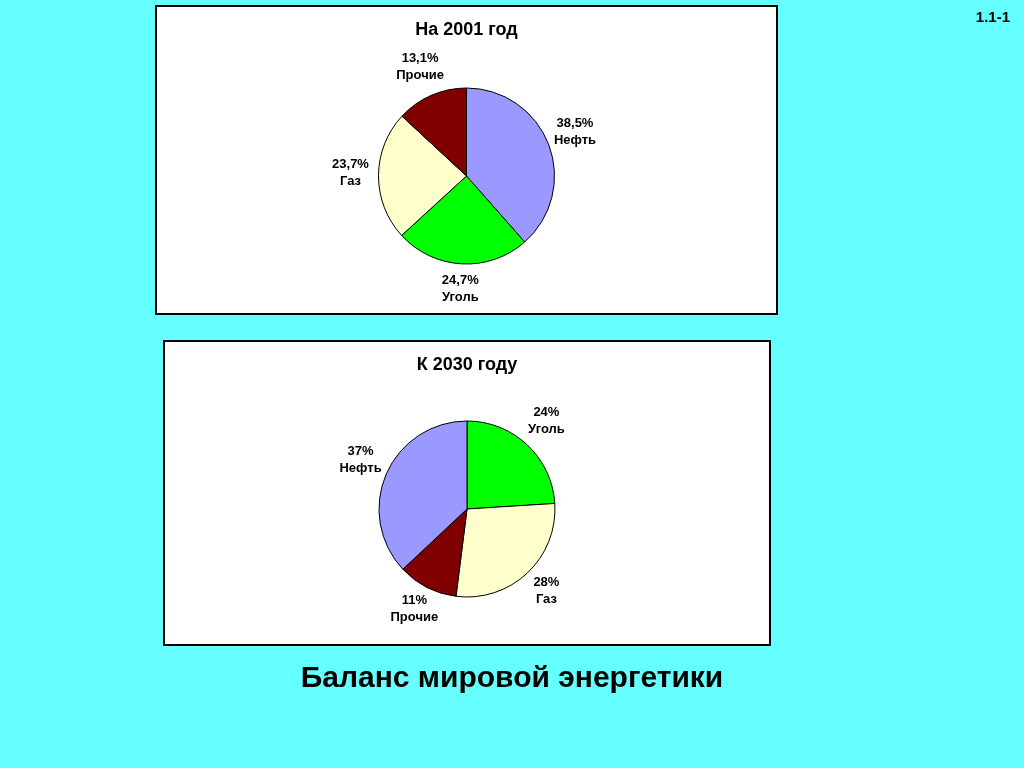 This screenshot has height=768, width=1024. I want to click on data-label: 23,7%, so click(351, 163).